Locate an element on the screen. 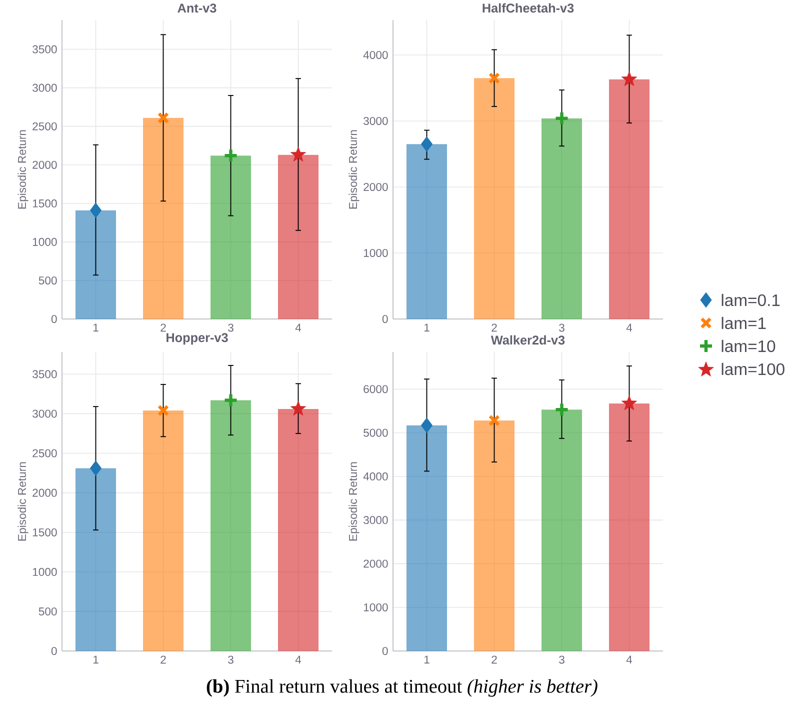  chart-title: Hopper-v3 is located at coordinates (197, 339).